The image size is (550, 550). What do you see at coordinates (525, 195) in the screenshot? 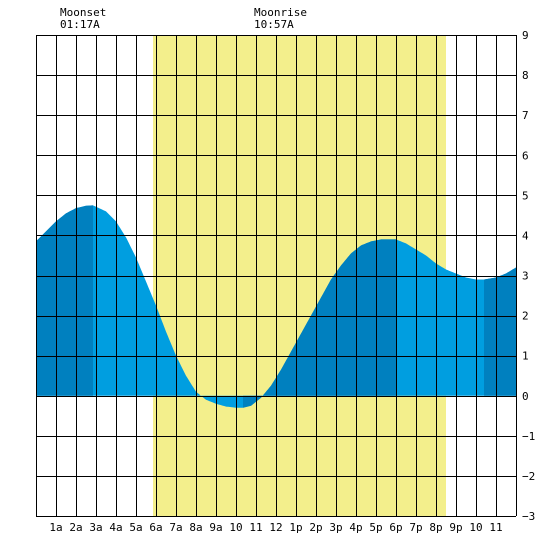
I see `y-tick-label: 5` at bounding box center [525, 195].